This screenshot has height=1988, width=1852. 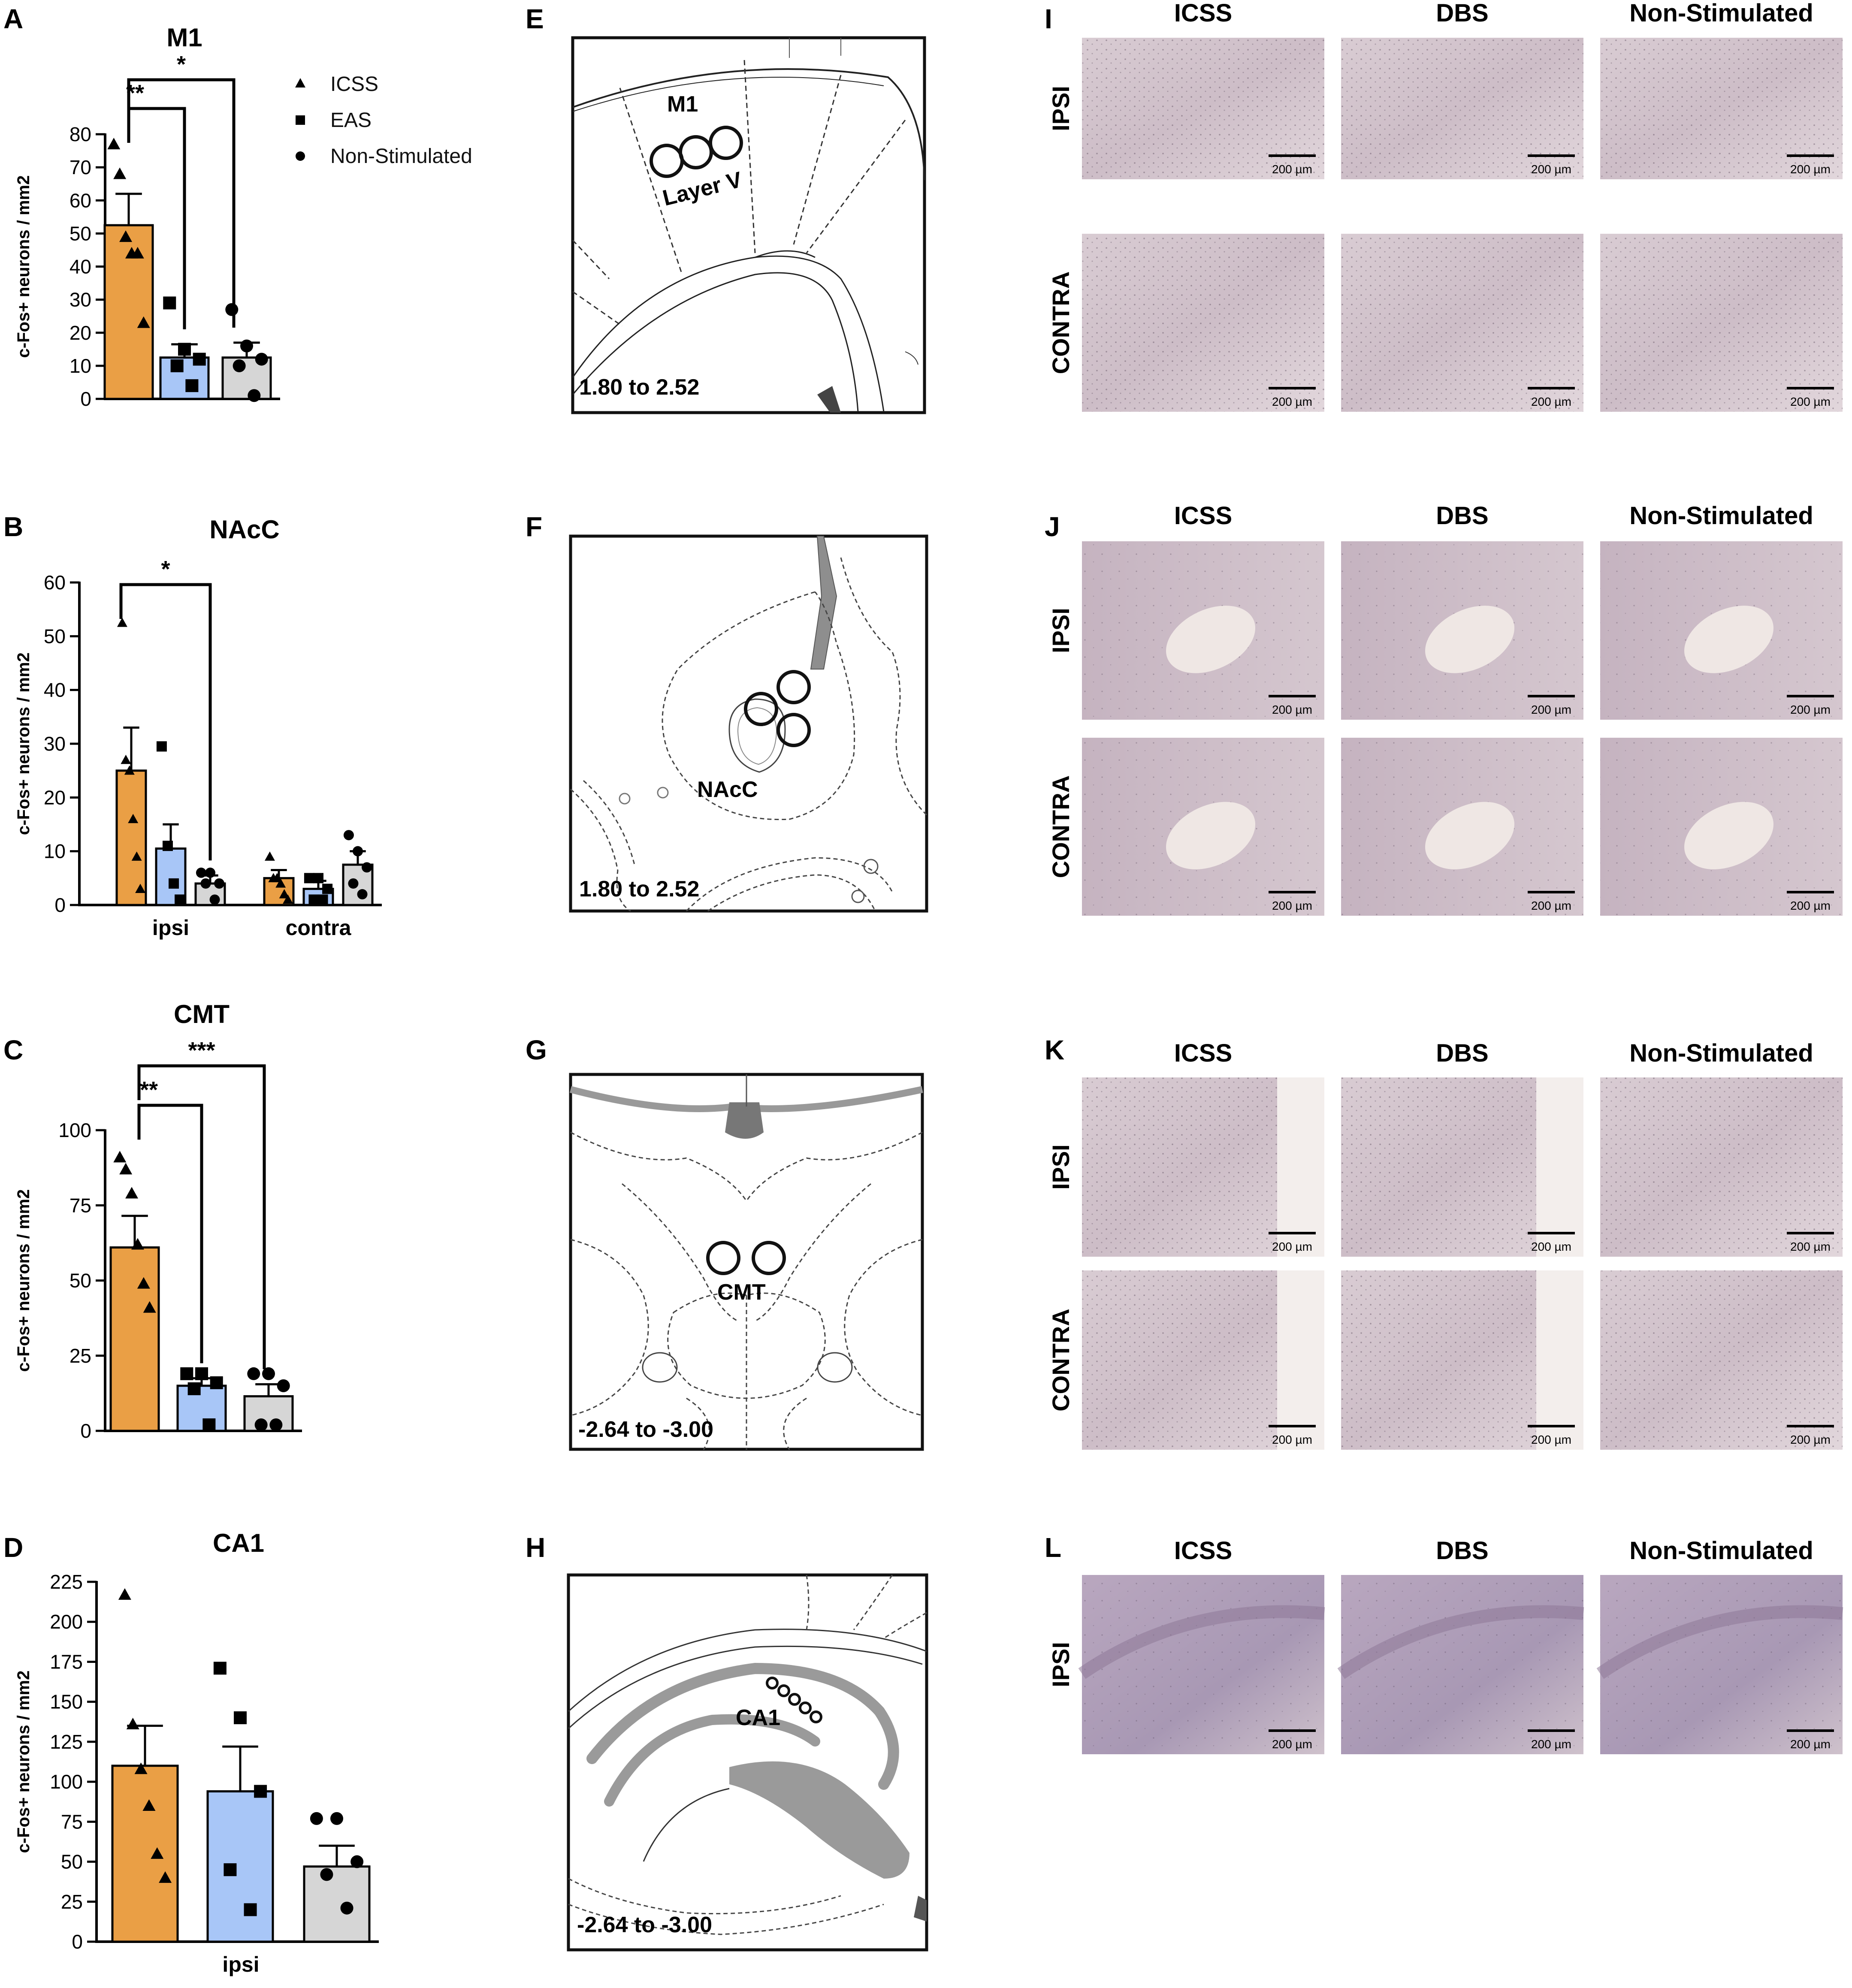 I want to click on chart-title: CA1, so click(x=238, y=1543).